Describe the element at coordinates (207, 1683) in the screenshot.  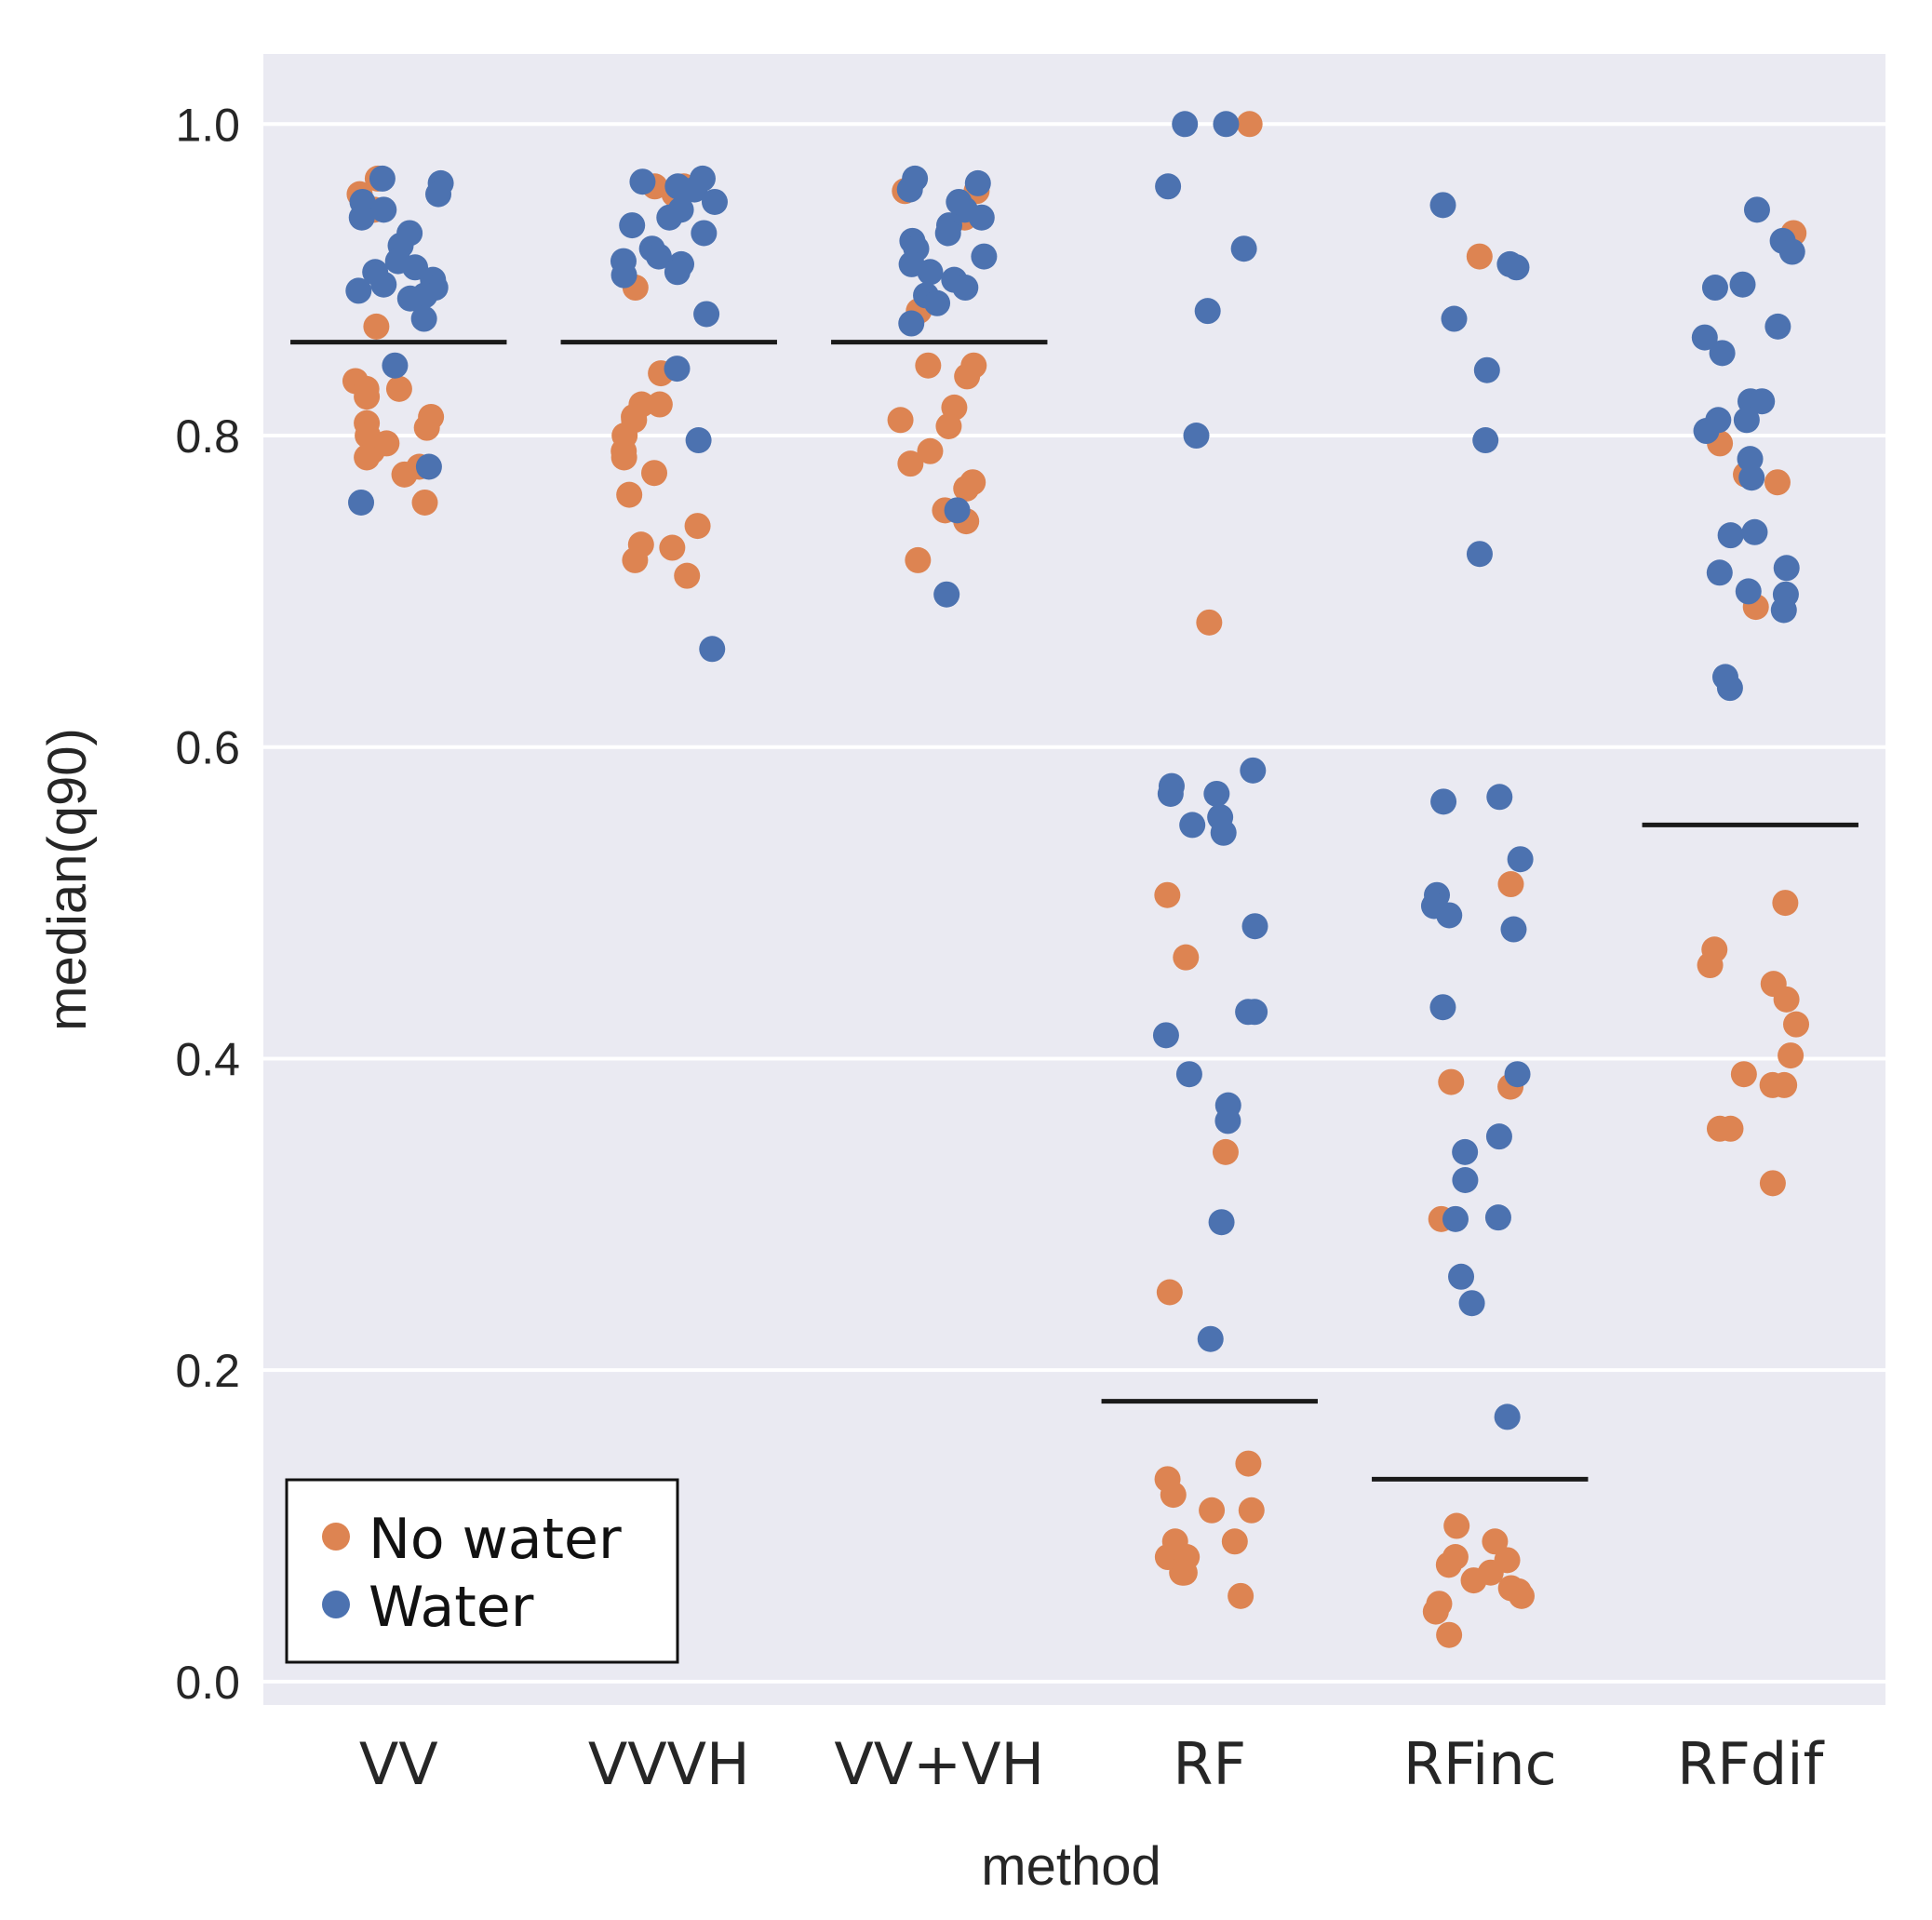
I see `y-tick-label: 0.0` at that location.